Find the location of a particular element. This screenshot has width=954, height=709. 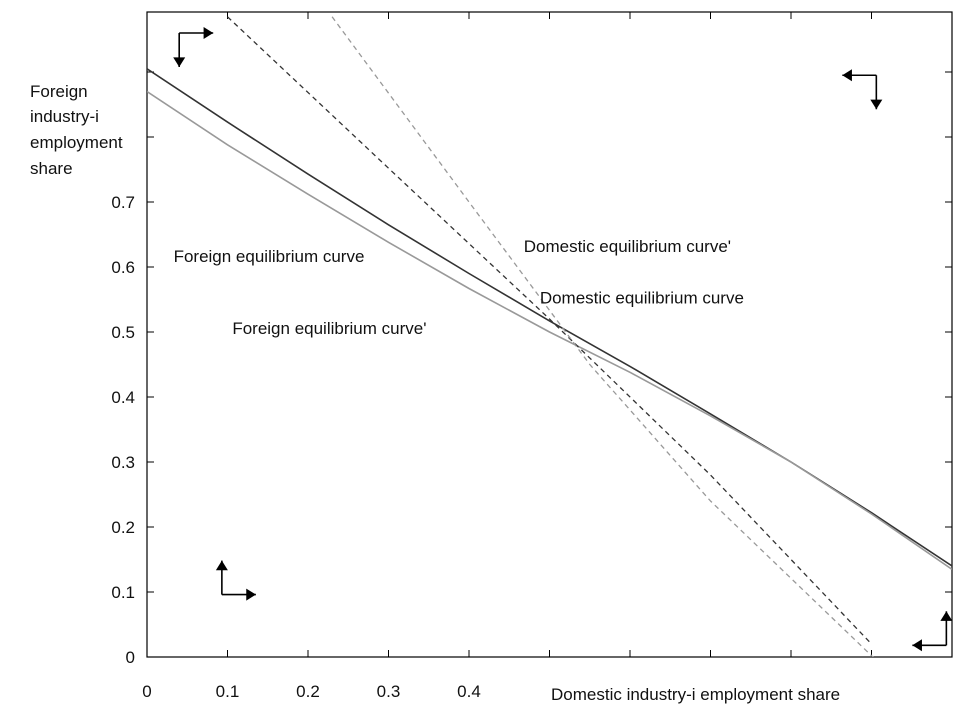

y-axis-label-line-4: share is located at coordinates (51, 168).